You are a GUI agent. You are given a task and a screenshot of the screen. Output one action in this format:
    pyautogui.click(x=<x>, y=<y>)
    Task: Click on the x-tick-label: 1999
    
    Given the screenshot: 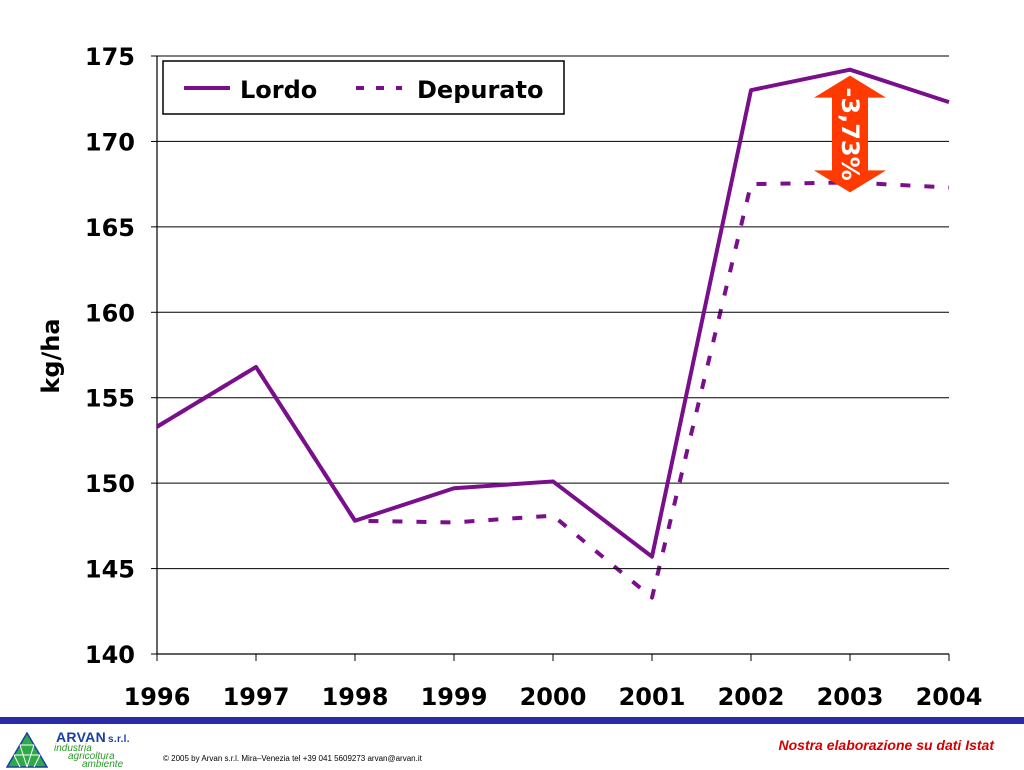 What is the action you would take?
    pyautogui.click(x=454, y=697)
    